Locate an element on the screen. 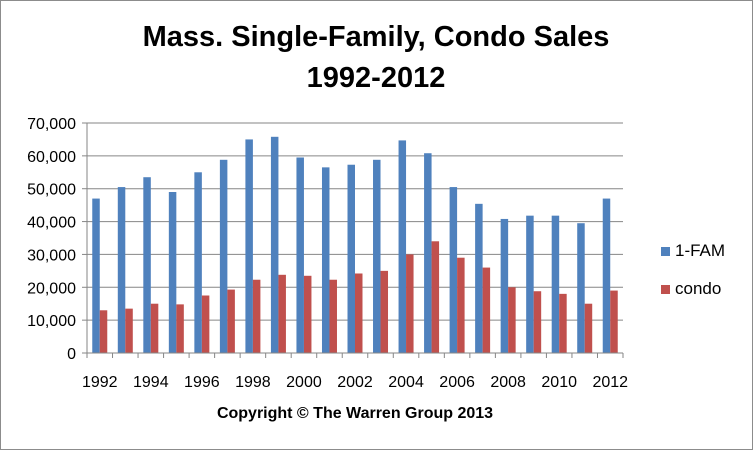 This screenshot has height=451, width=753. bar-1-fam-2009 is located at coordinates (530, 284).